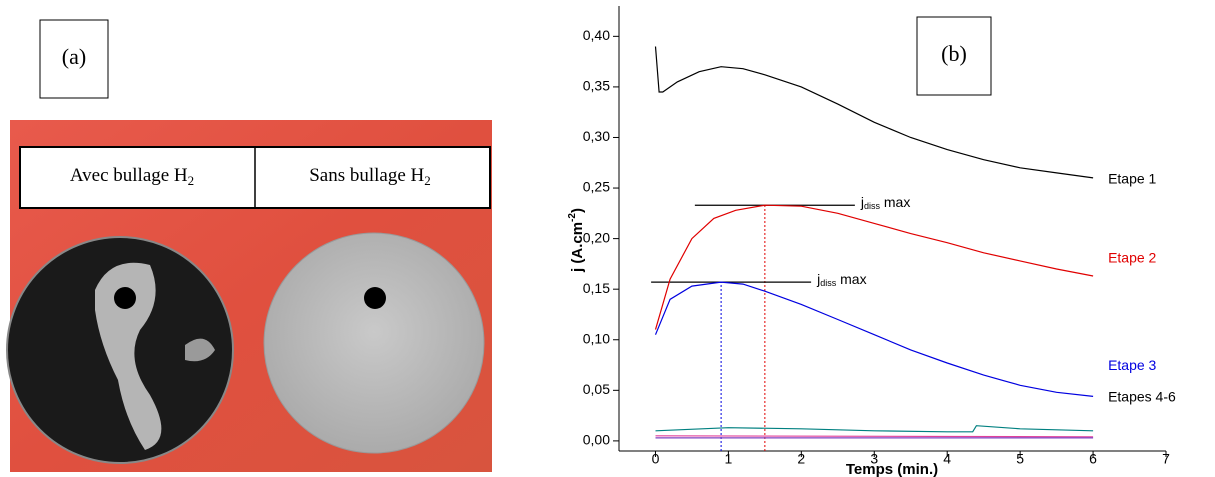 This screenshot has height=477, width=1215. What do you see at coordinates (596, 288) in the screenshot?
I see `y-tick-label: 0,15` at bounding box center [596, 288].